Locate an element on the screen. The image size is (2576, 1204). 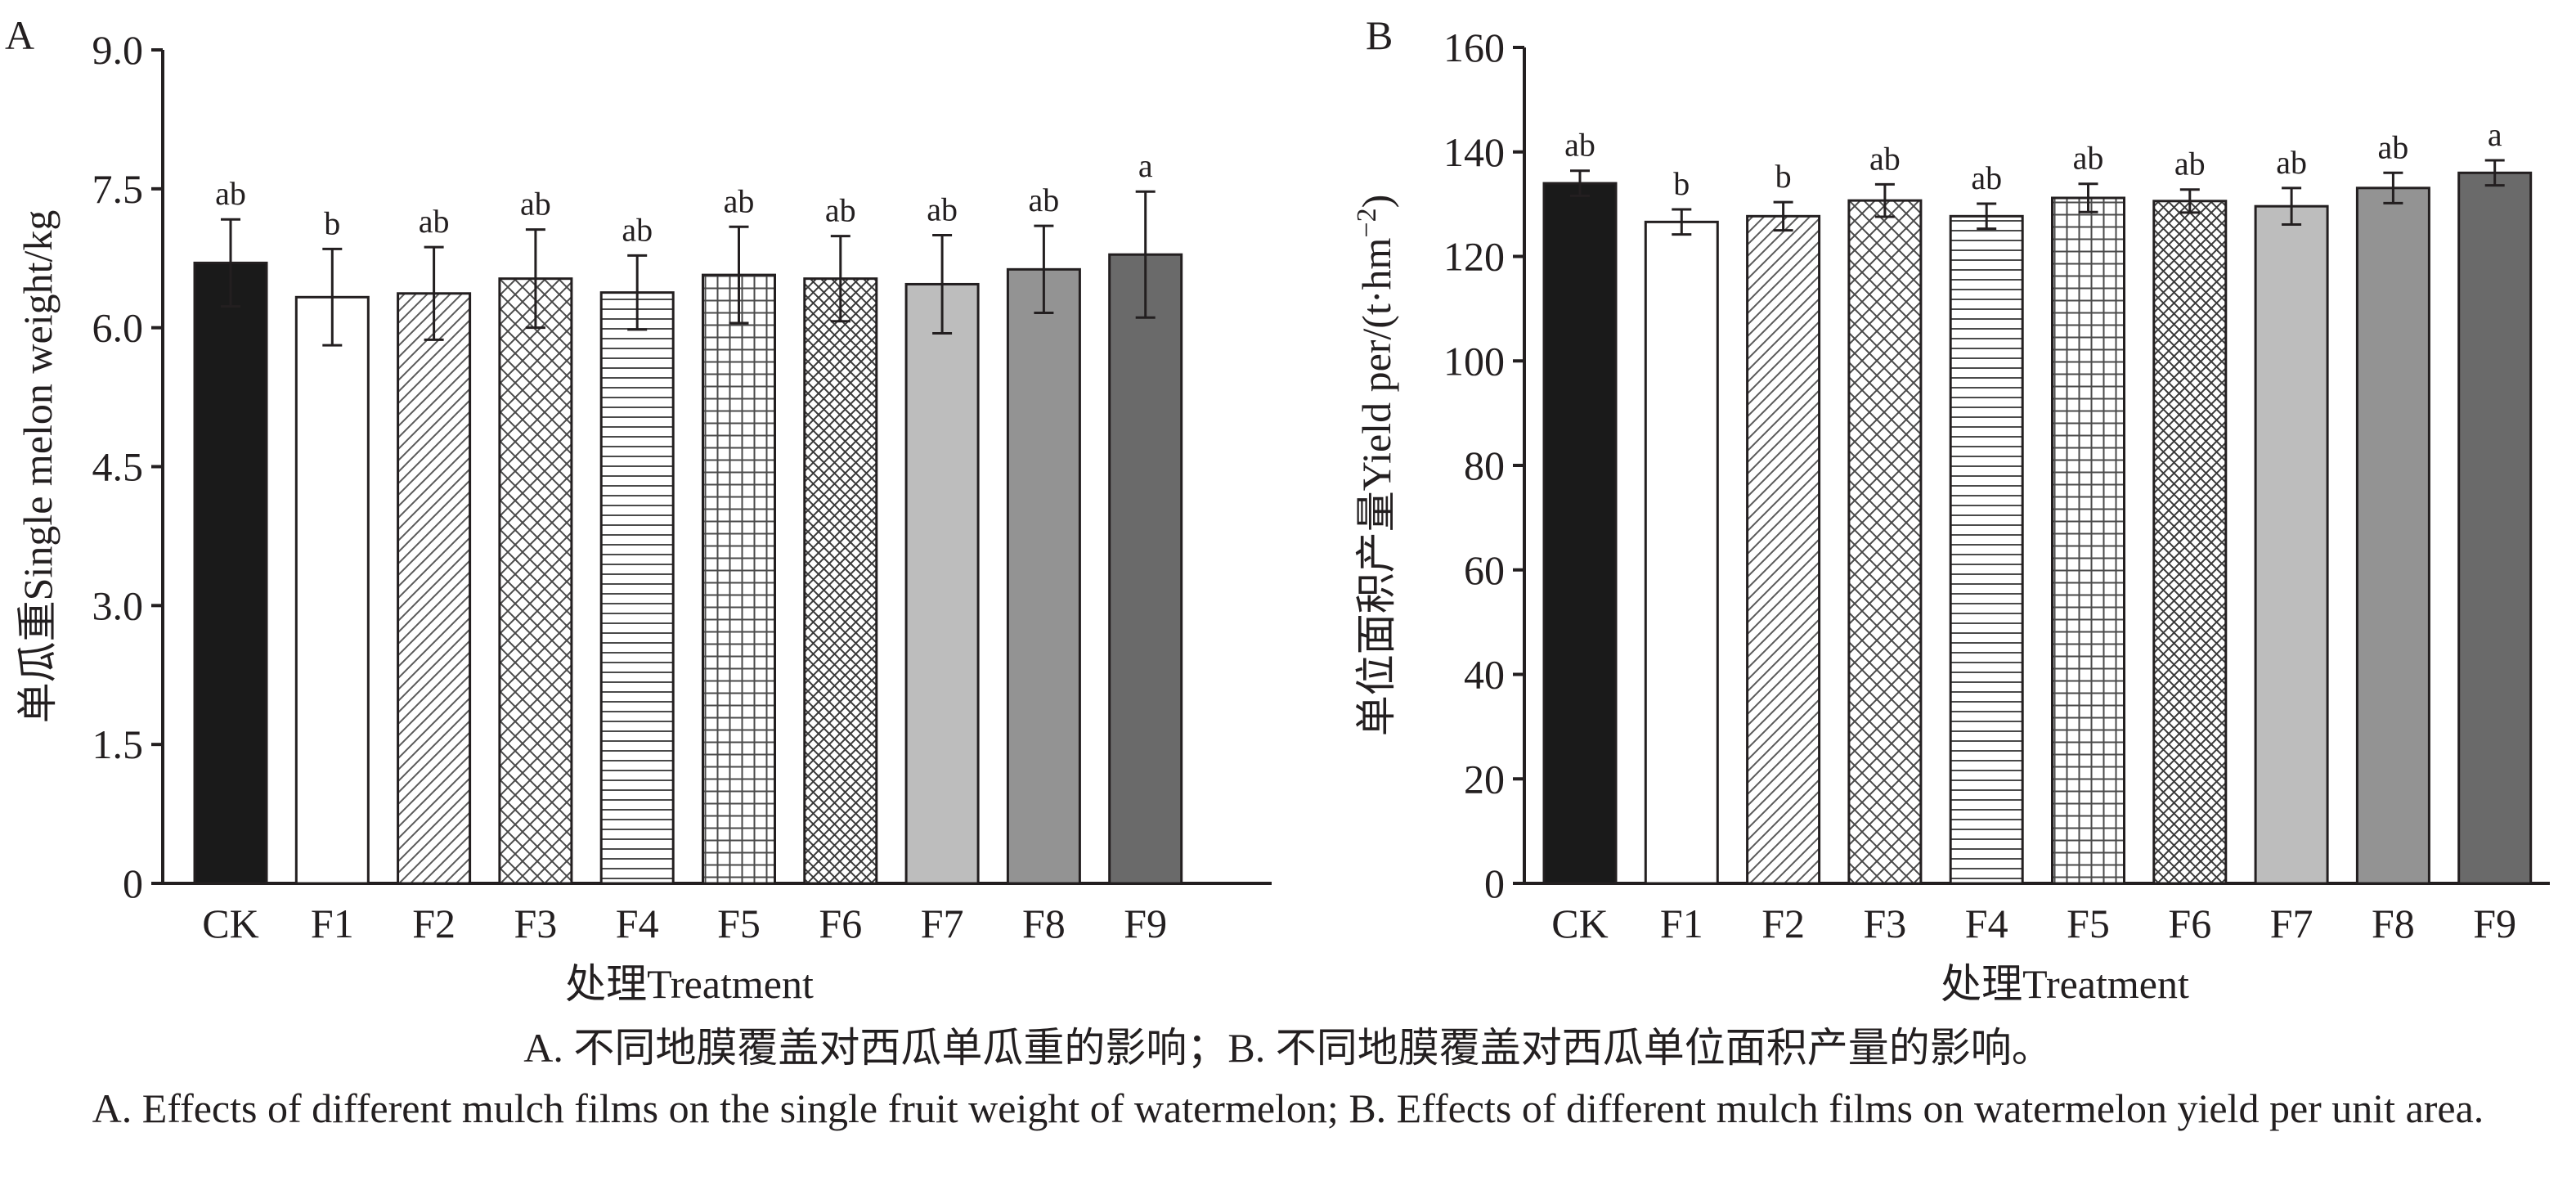
y-tick-label: 7.5 is located at coordinates (118, 189).